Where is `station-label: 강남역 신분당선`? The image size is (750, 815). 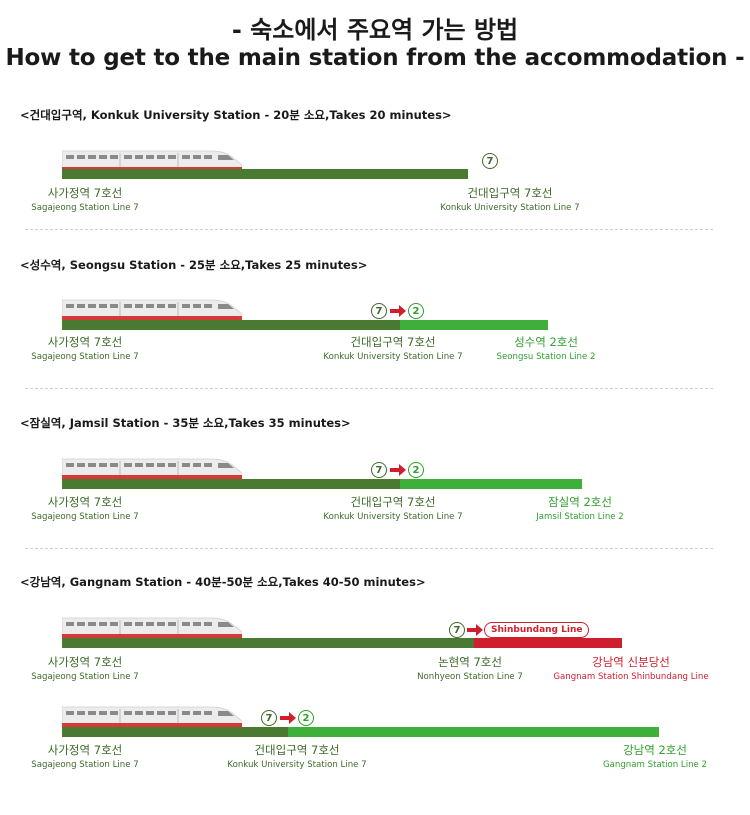
station-label: 강남역 신분당선 is located at coordinates (631, 662).